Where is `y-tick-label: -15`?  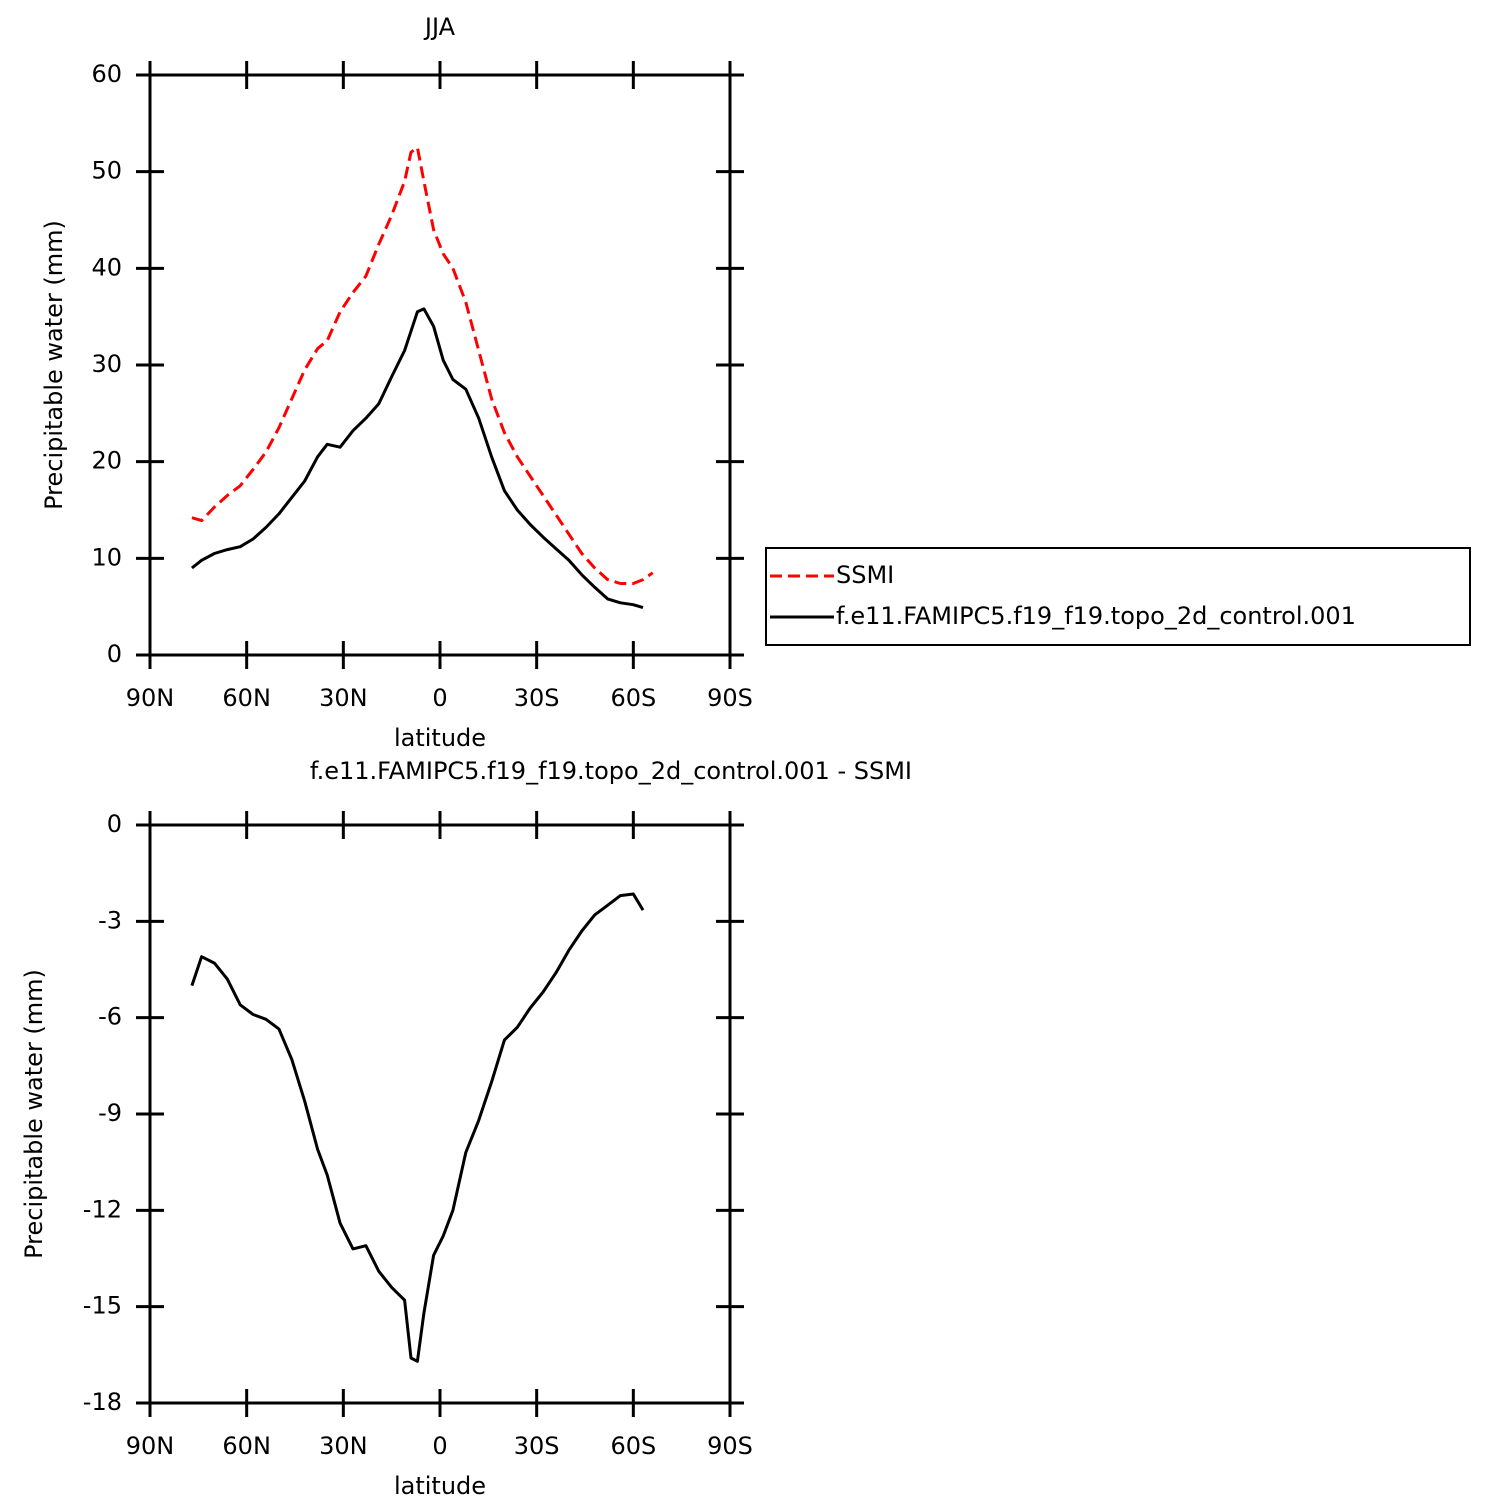
y-tick-label: -15 is located at coordinates (102, 1306).